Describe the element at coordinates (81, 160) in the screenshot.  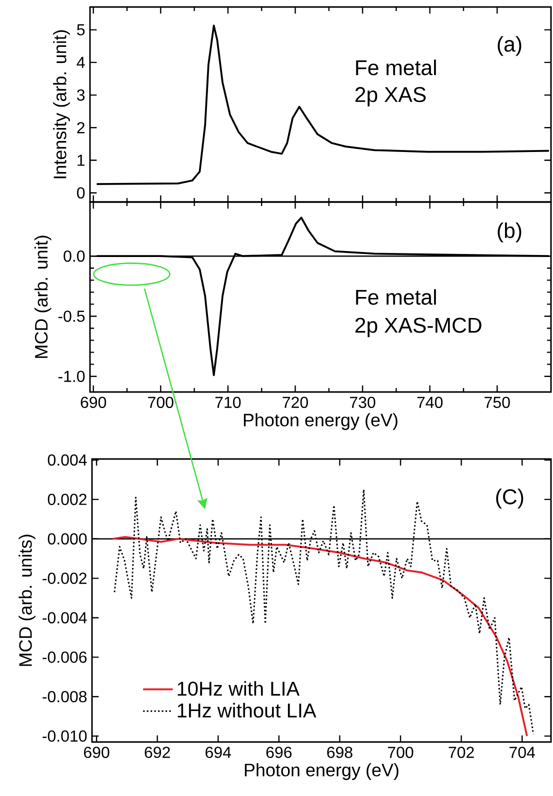
I see `y-tick-label: 1` at that location.